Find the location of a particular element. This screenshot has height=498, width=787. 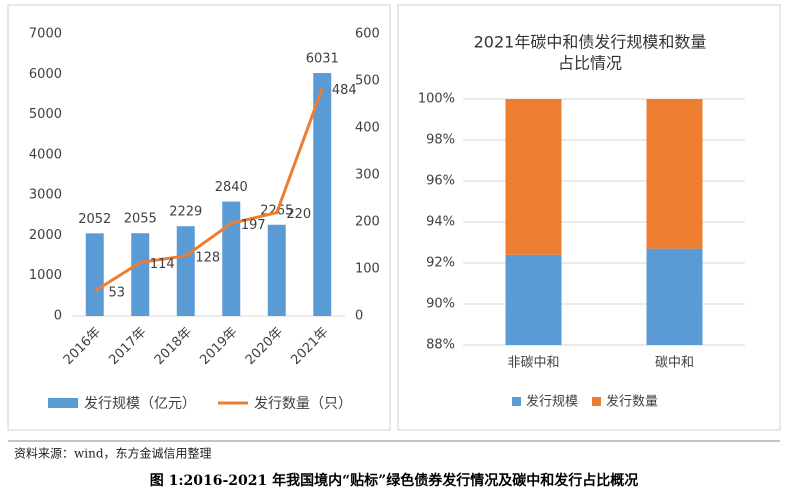

source: 资料来源：wind，东方金诚信用整理 is located at coordinates (113, 453).